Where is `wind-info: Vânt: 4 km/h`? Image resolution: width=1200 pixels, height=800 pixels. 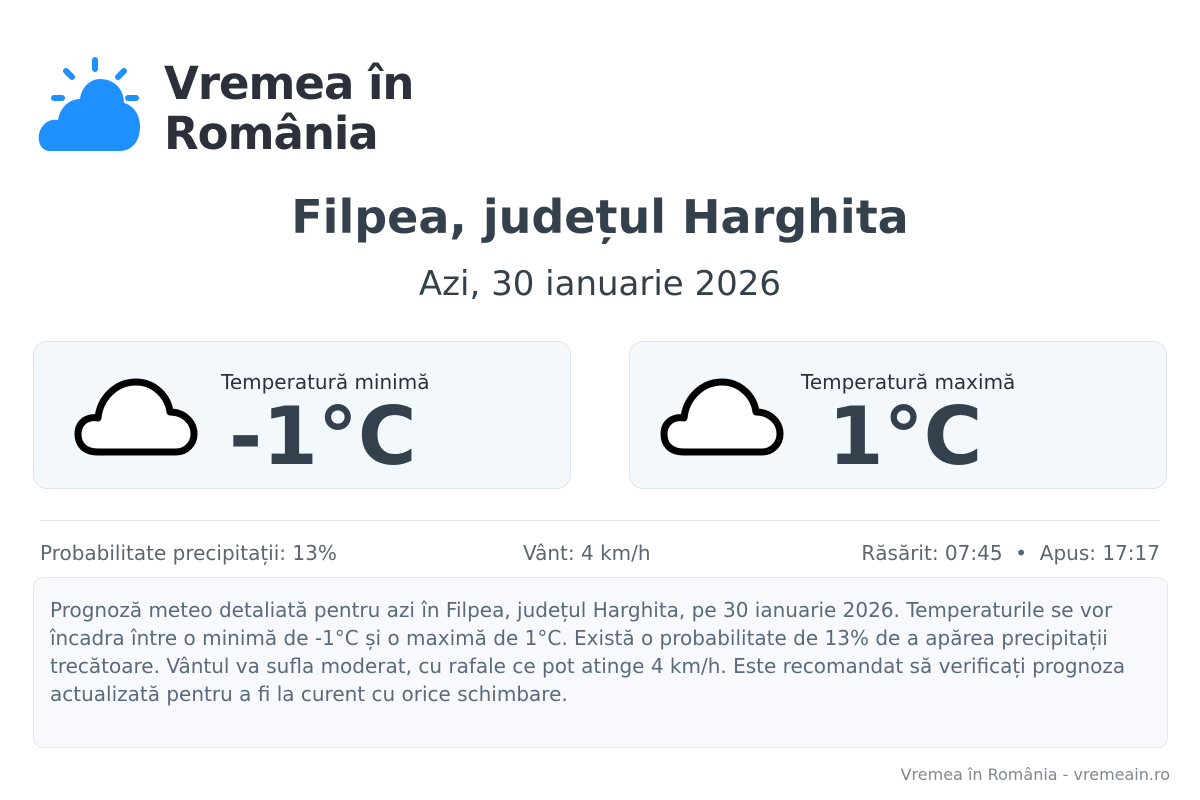 wind-info: Vânt: 4 km/h is located at coordinates (587, 553).